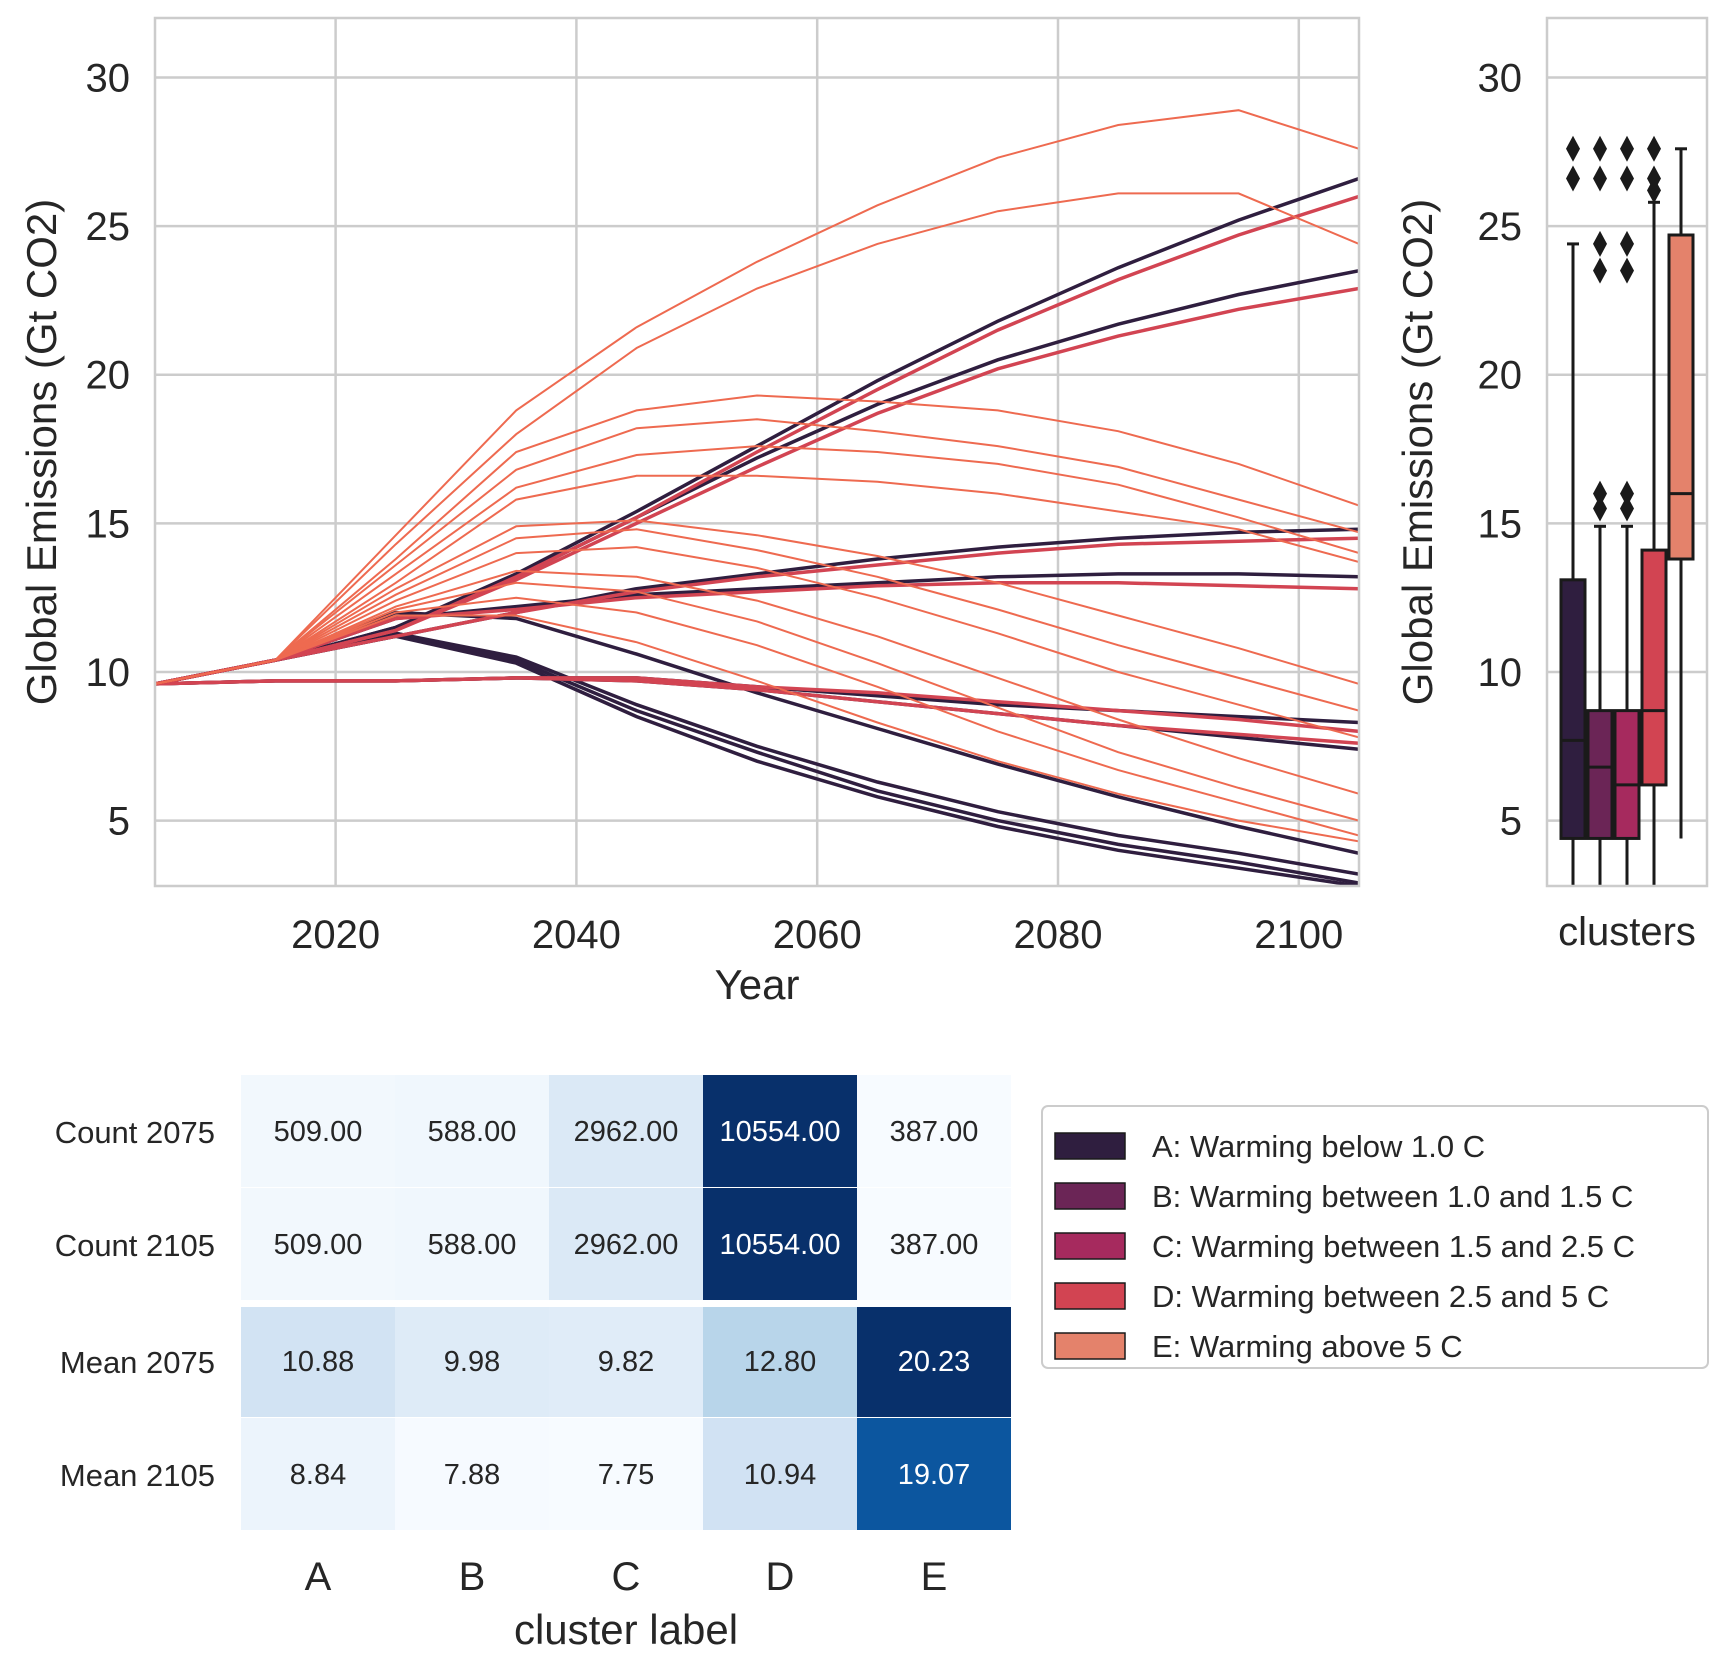  I want to click on heatmap-row-label: Mean 2075, so click(137, 1362).